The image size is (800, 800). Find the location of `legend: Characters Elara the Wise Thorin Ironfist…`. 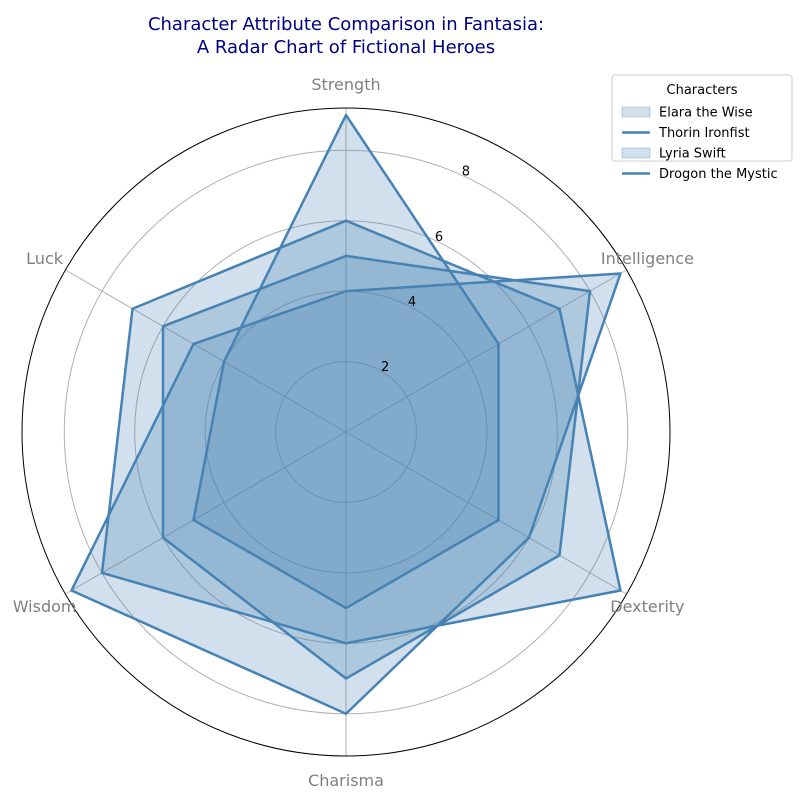

legend: Characters Elara the Wise Thorin Ironfist… is located at coordinates (702, 128).